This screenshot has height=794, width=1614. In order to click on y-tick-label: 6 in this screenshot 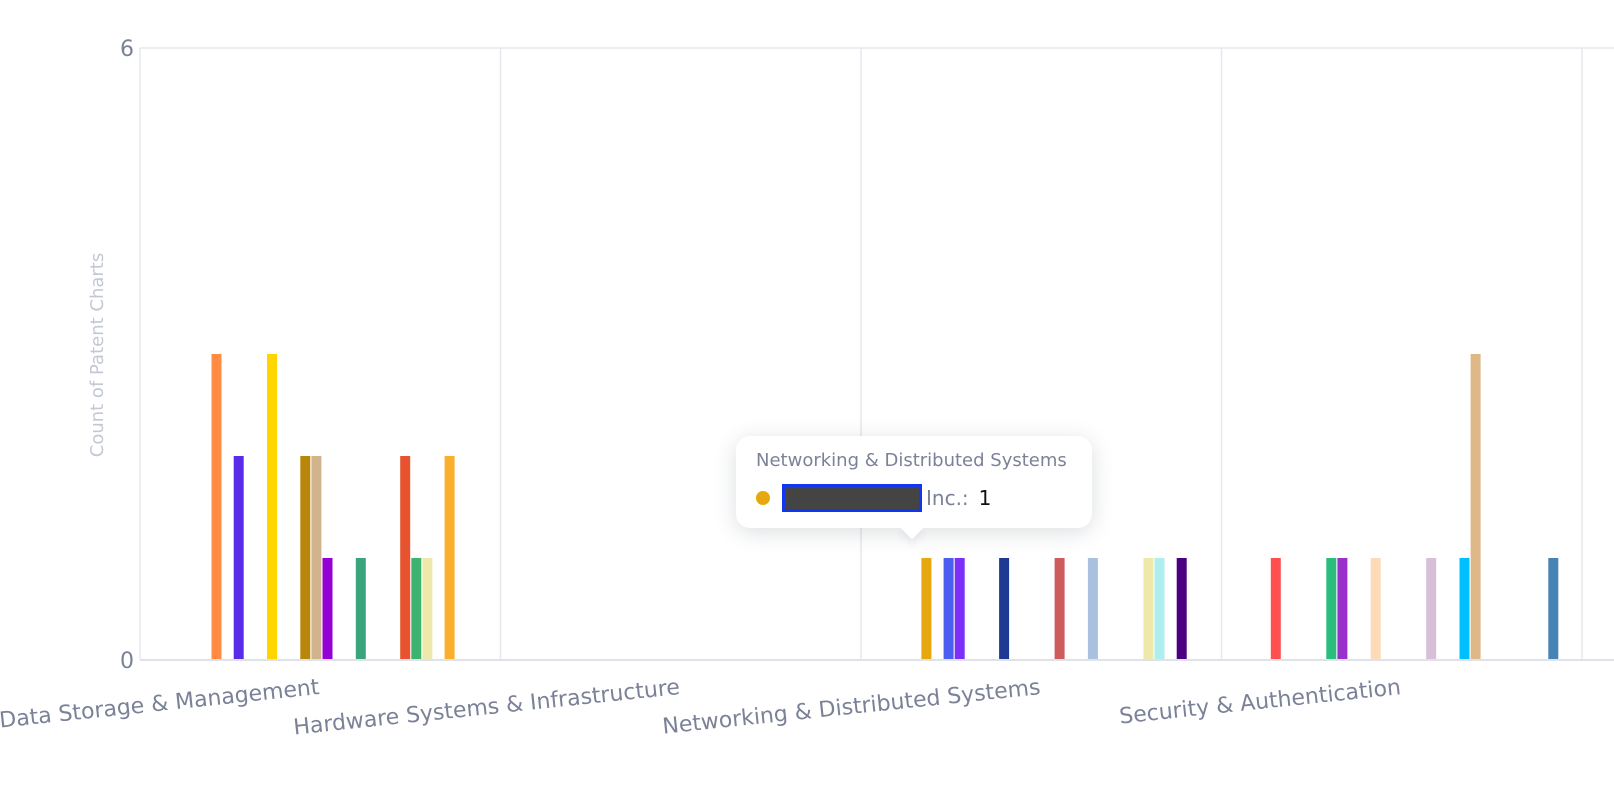, I will do `click(127, 49)`.